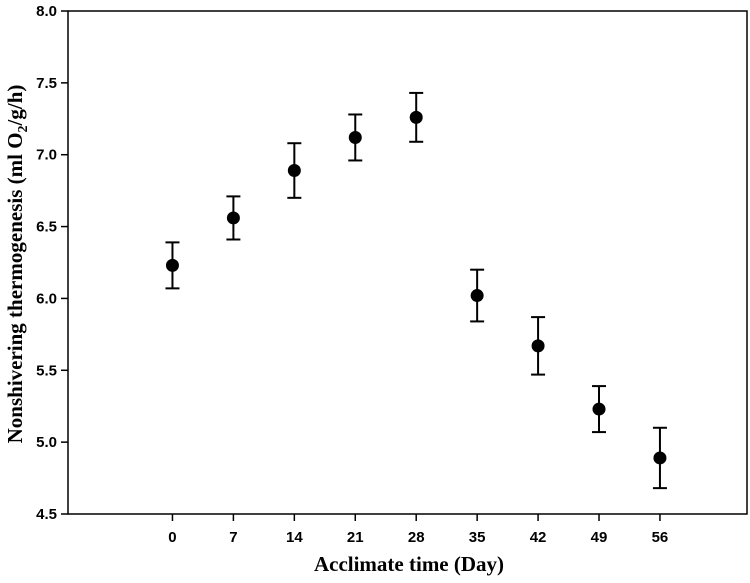  What do you see at coordinates (46, 442) in the screenshot?
I see `y-tick-label: 5.0` at bounding box center [46, 442].